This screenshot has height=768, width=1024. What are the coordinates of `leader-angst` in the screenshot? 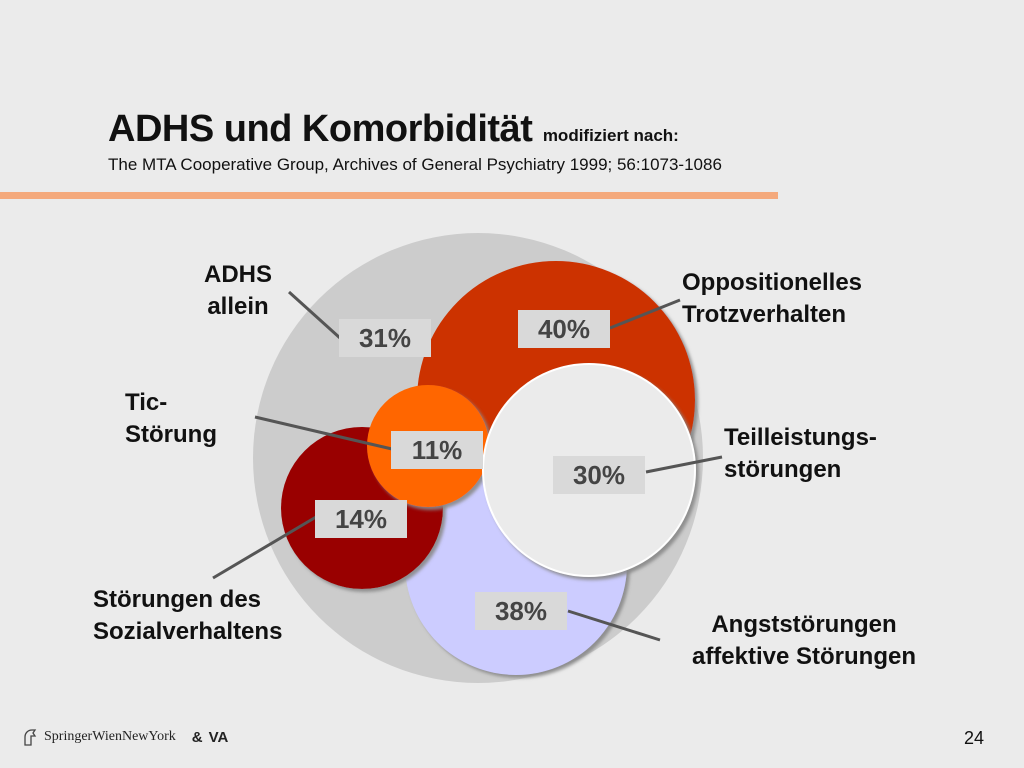 It's located at (614, 625).